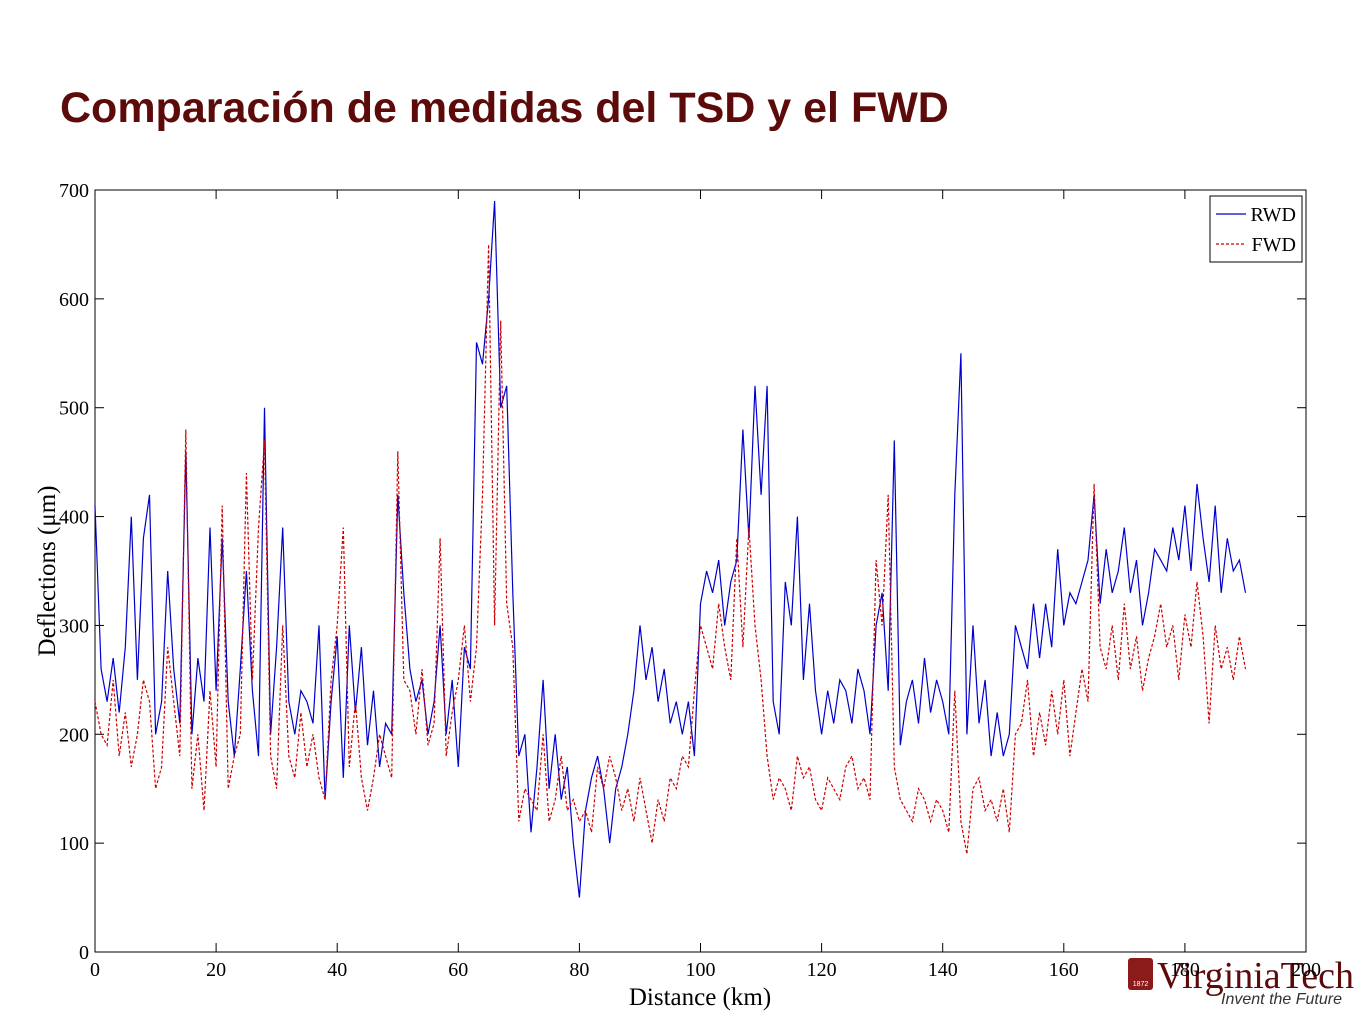  Describe the element at coordinates (943, 970) in the screenshot. I see `x-tick-label: 140` at that location.